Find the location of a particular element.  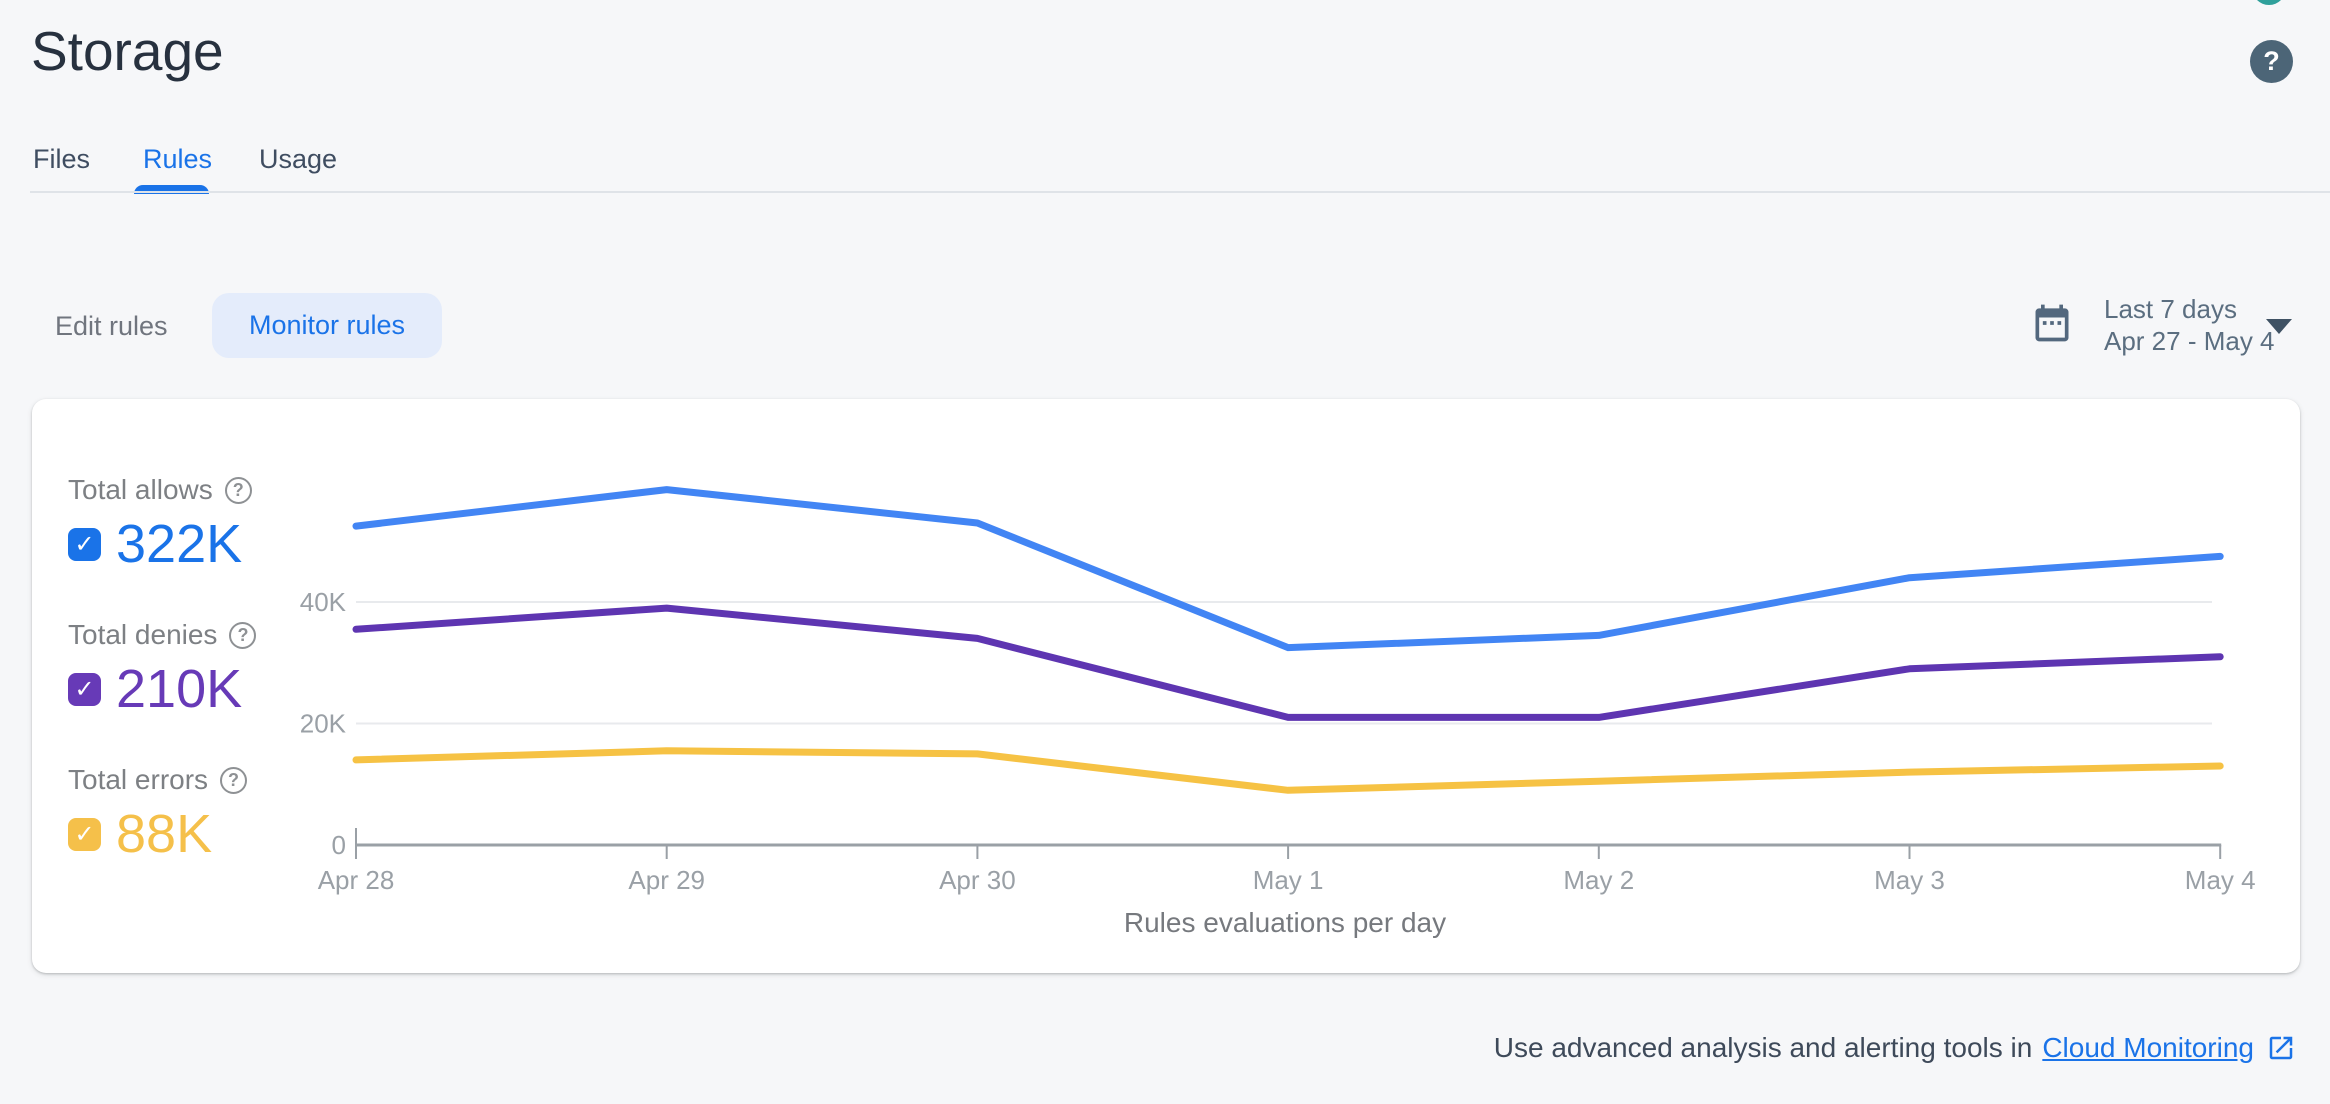

total-errors-value: 88K is located at coordinates (164, 834).